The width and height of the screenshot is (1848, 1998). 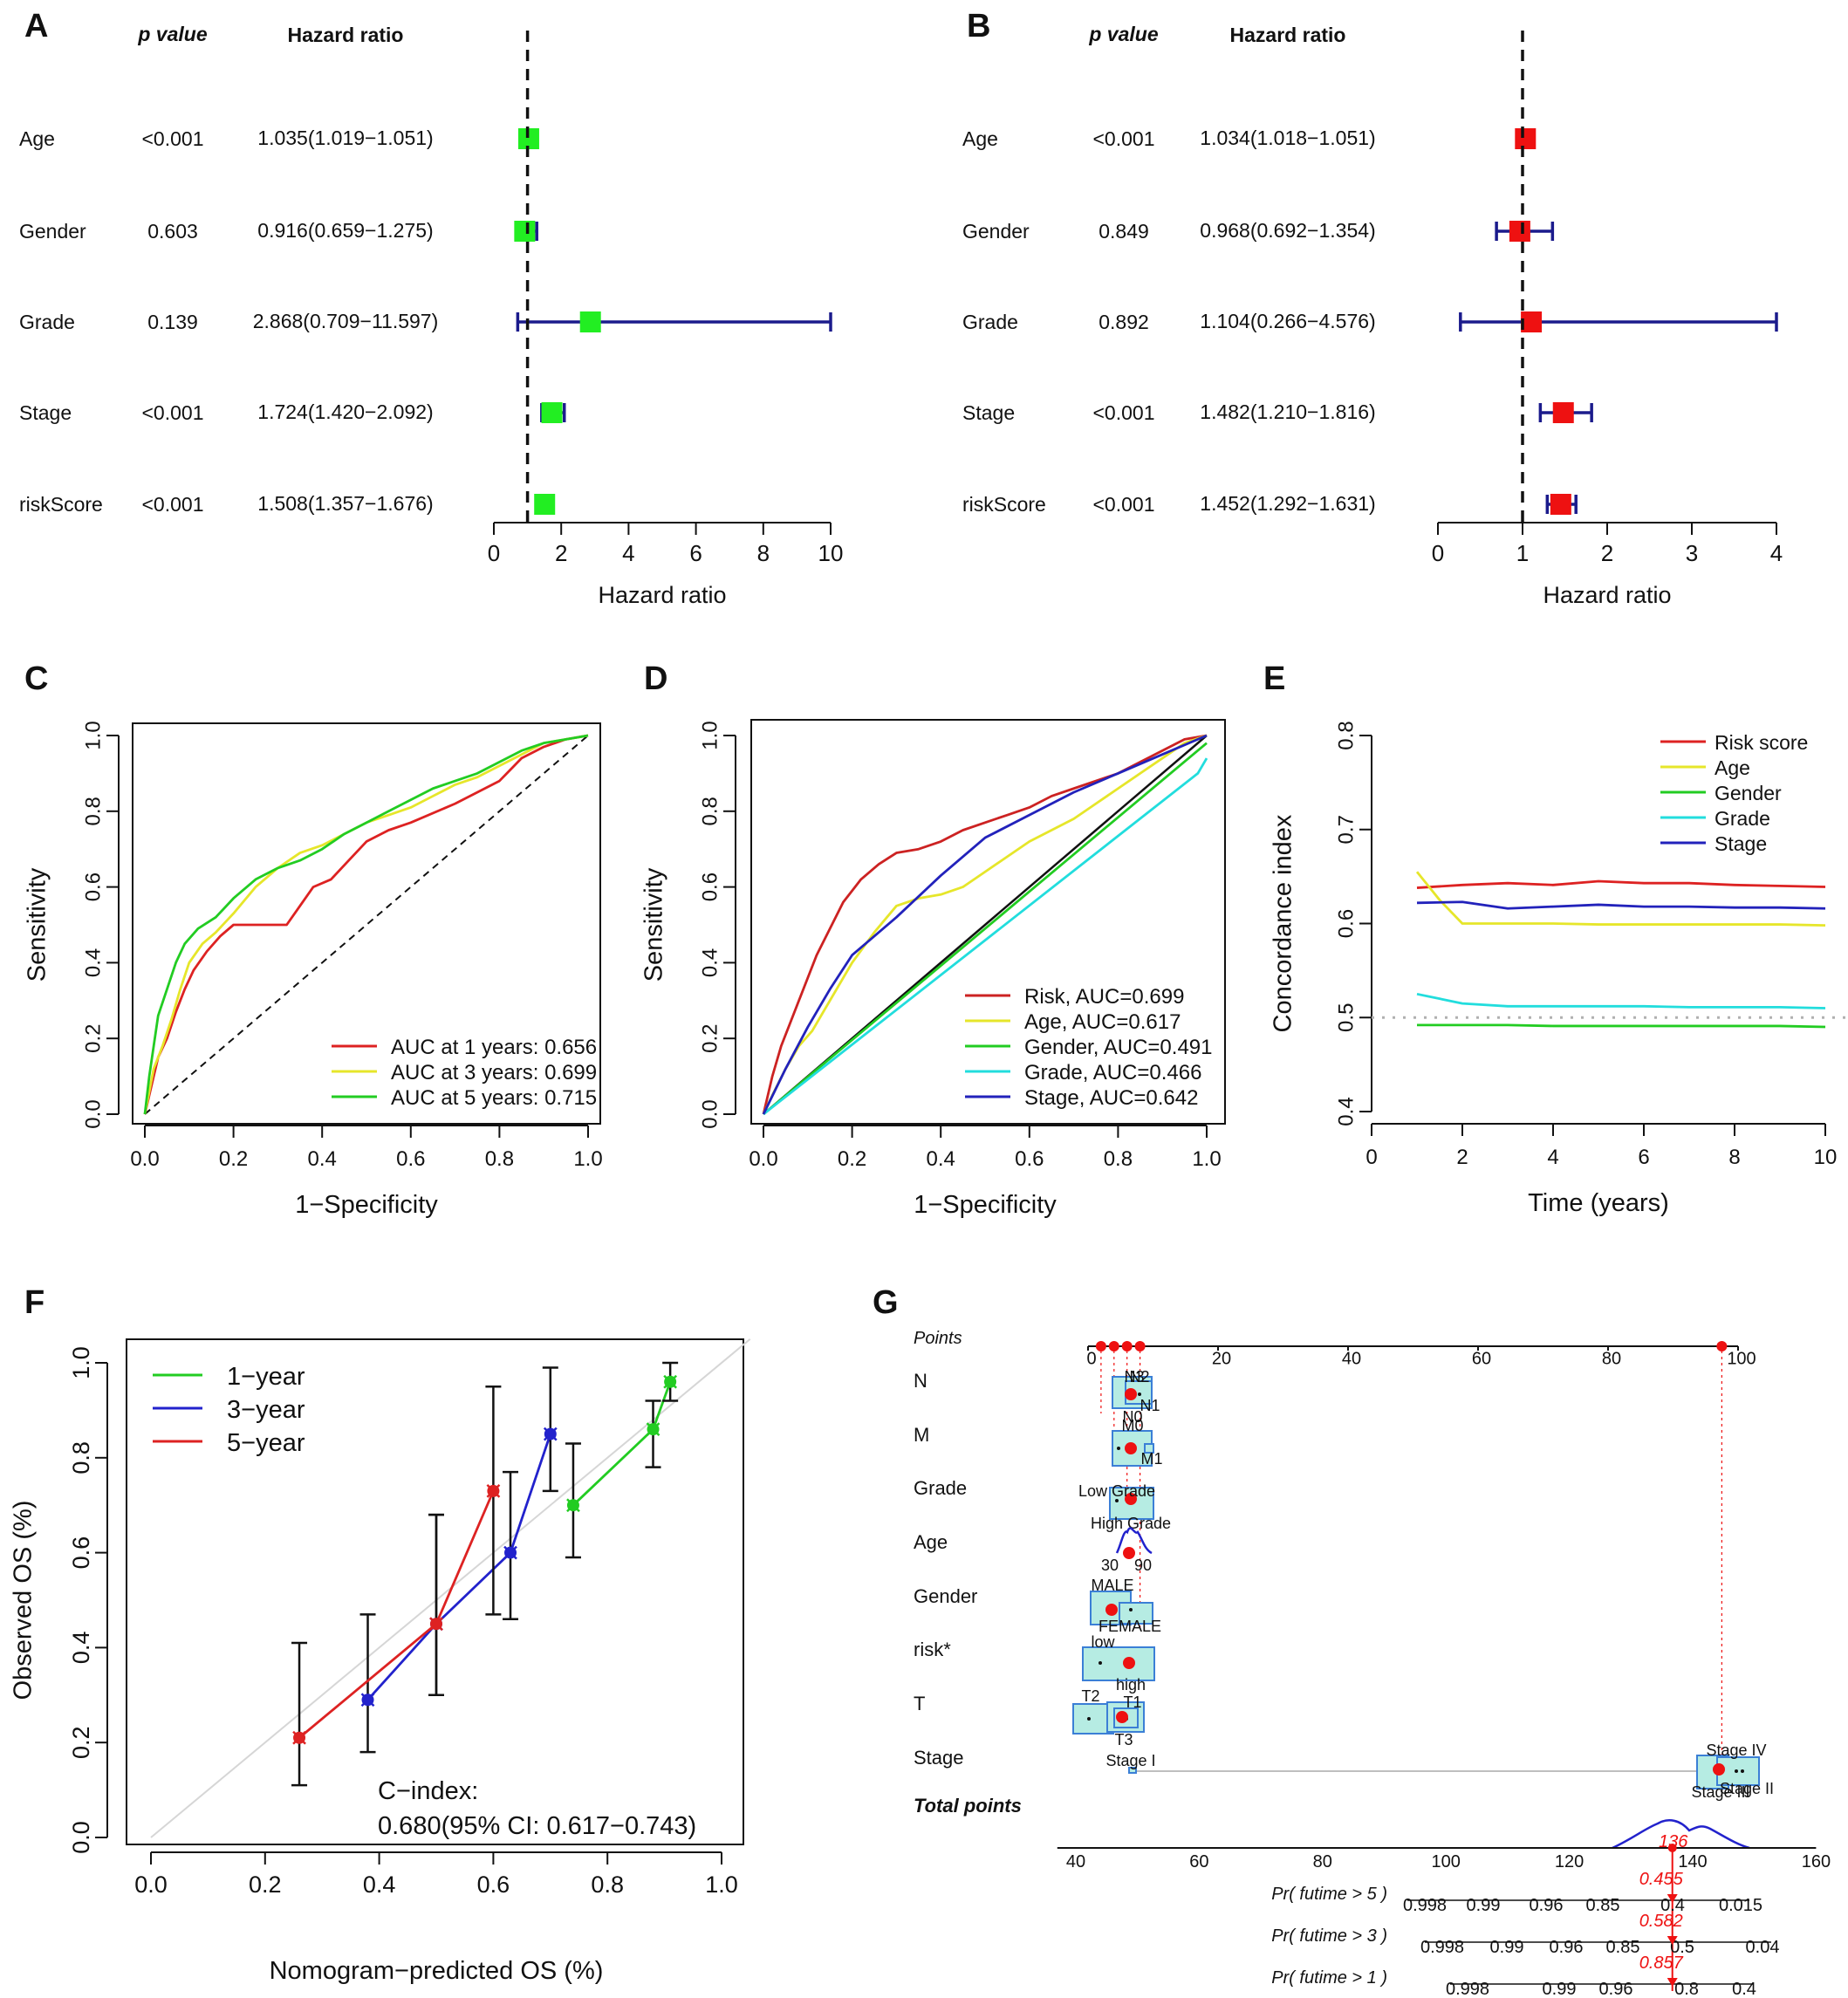 I want to click on y-tick-label: 0.2, so click(x=93, y=1038).